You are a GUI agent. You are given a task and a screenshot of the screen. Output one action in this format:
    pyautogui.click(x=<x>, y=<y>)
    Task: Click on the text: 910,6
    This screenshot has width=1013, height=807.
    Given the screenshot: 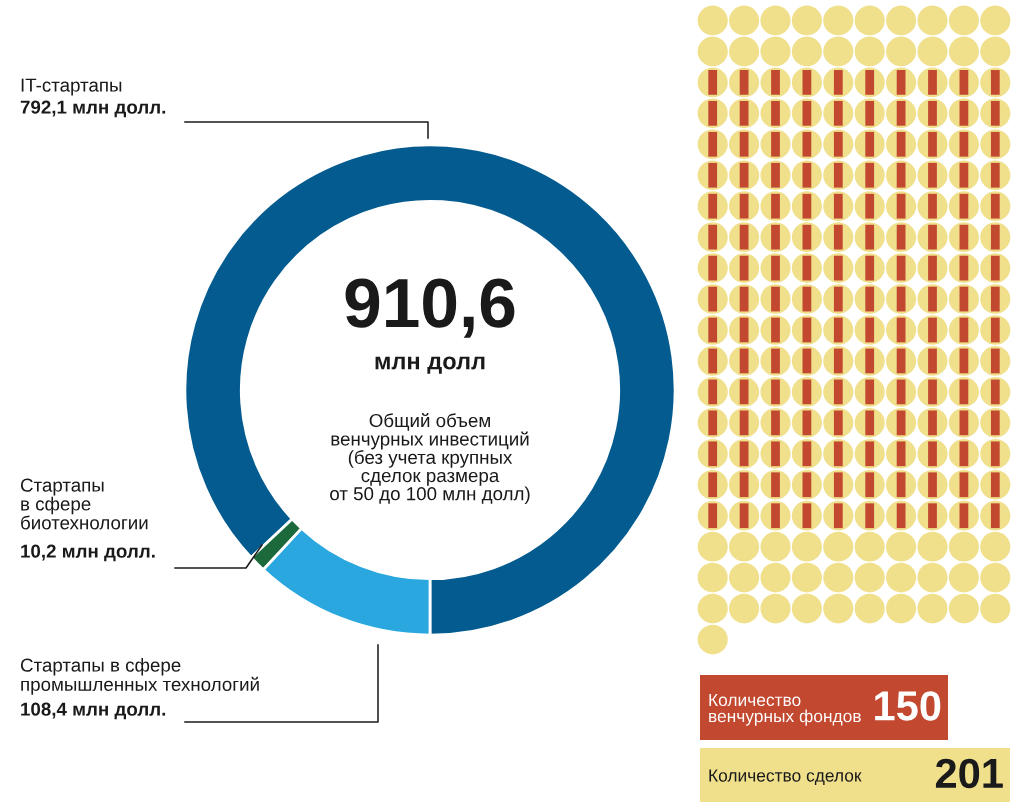 What is the action you would take?
    pyautogui.click(x=430, y=308)
    